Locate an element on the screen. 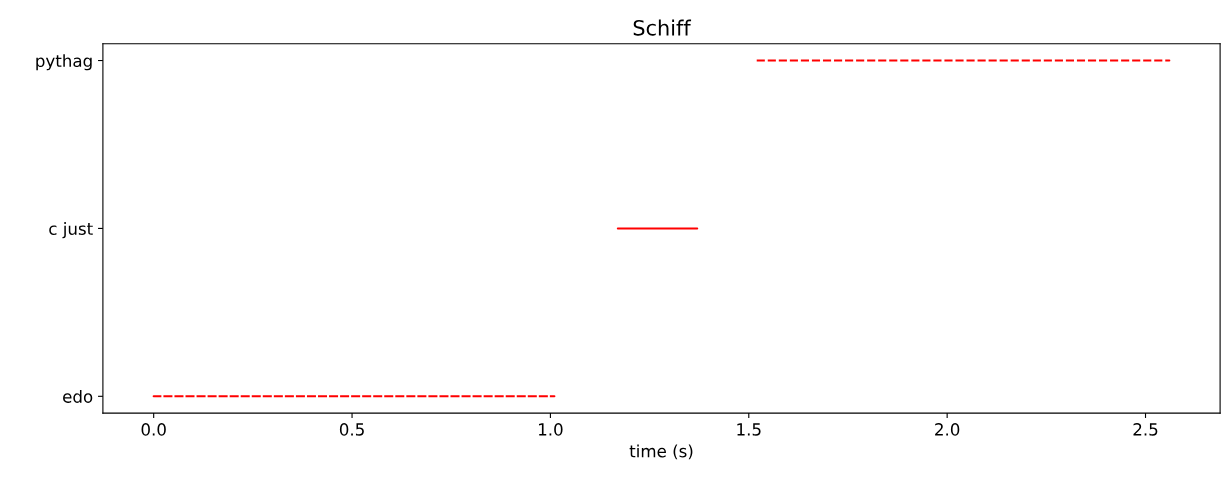 The height and width of the screenshot is (486, 1225). y-tick-label: c just is located at coordinates (71, 230).